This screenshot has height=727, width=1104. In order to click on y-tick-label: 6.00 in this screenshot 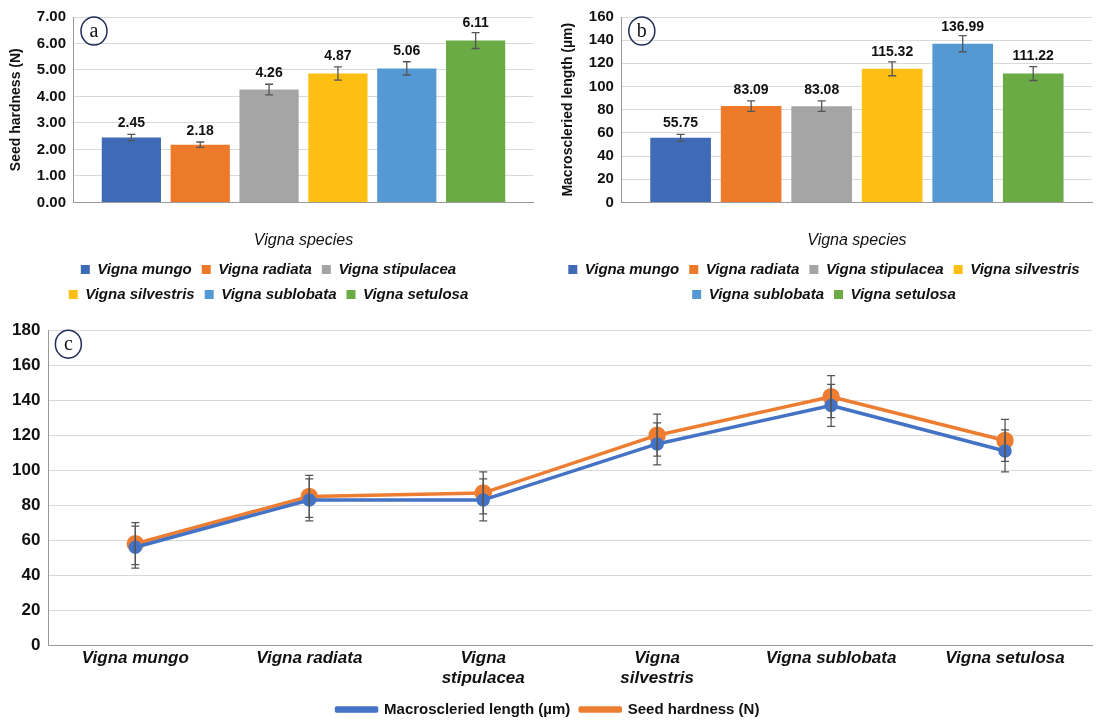, I will do `click(51, 42)`.